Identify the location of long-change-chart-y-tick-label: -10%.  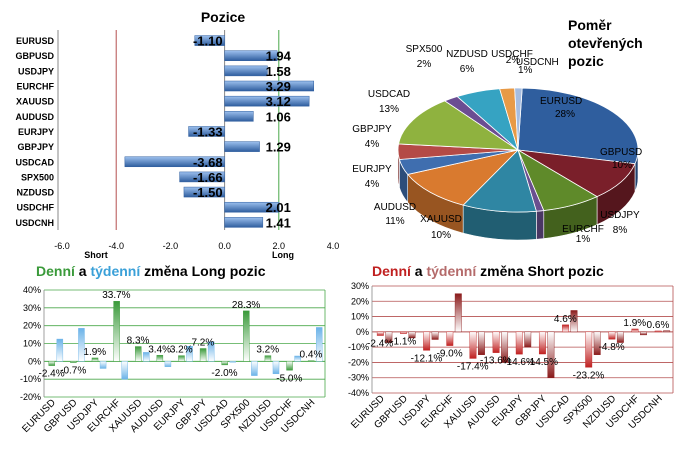
(30, 379).